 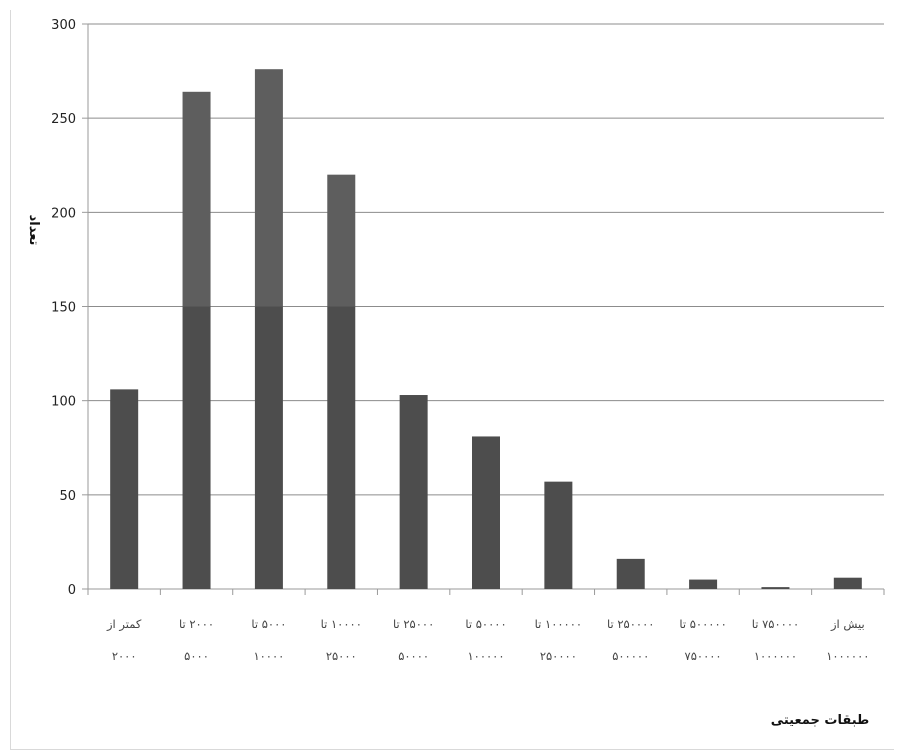 I want to click on x-category-label: ۲۵۰۰۰۰, so click(x=558, y=656).